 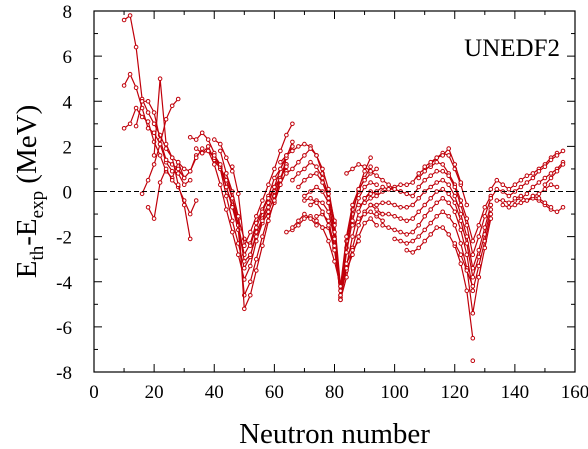 What do you see at coordinates (515, 392) in the screenshot?
I see `x-tick-label: 140` at bounding box center [515, 392].